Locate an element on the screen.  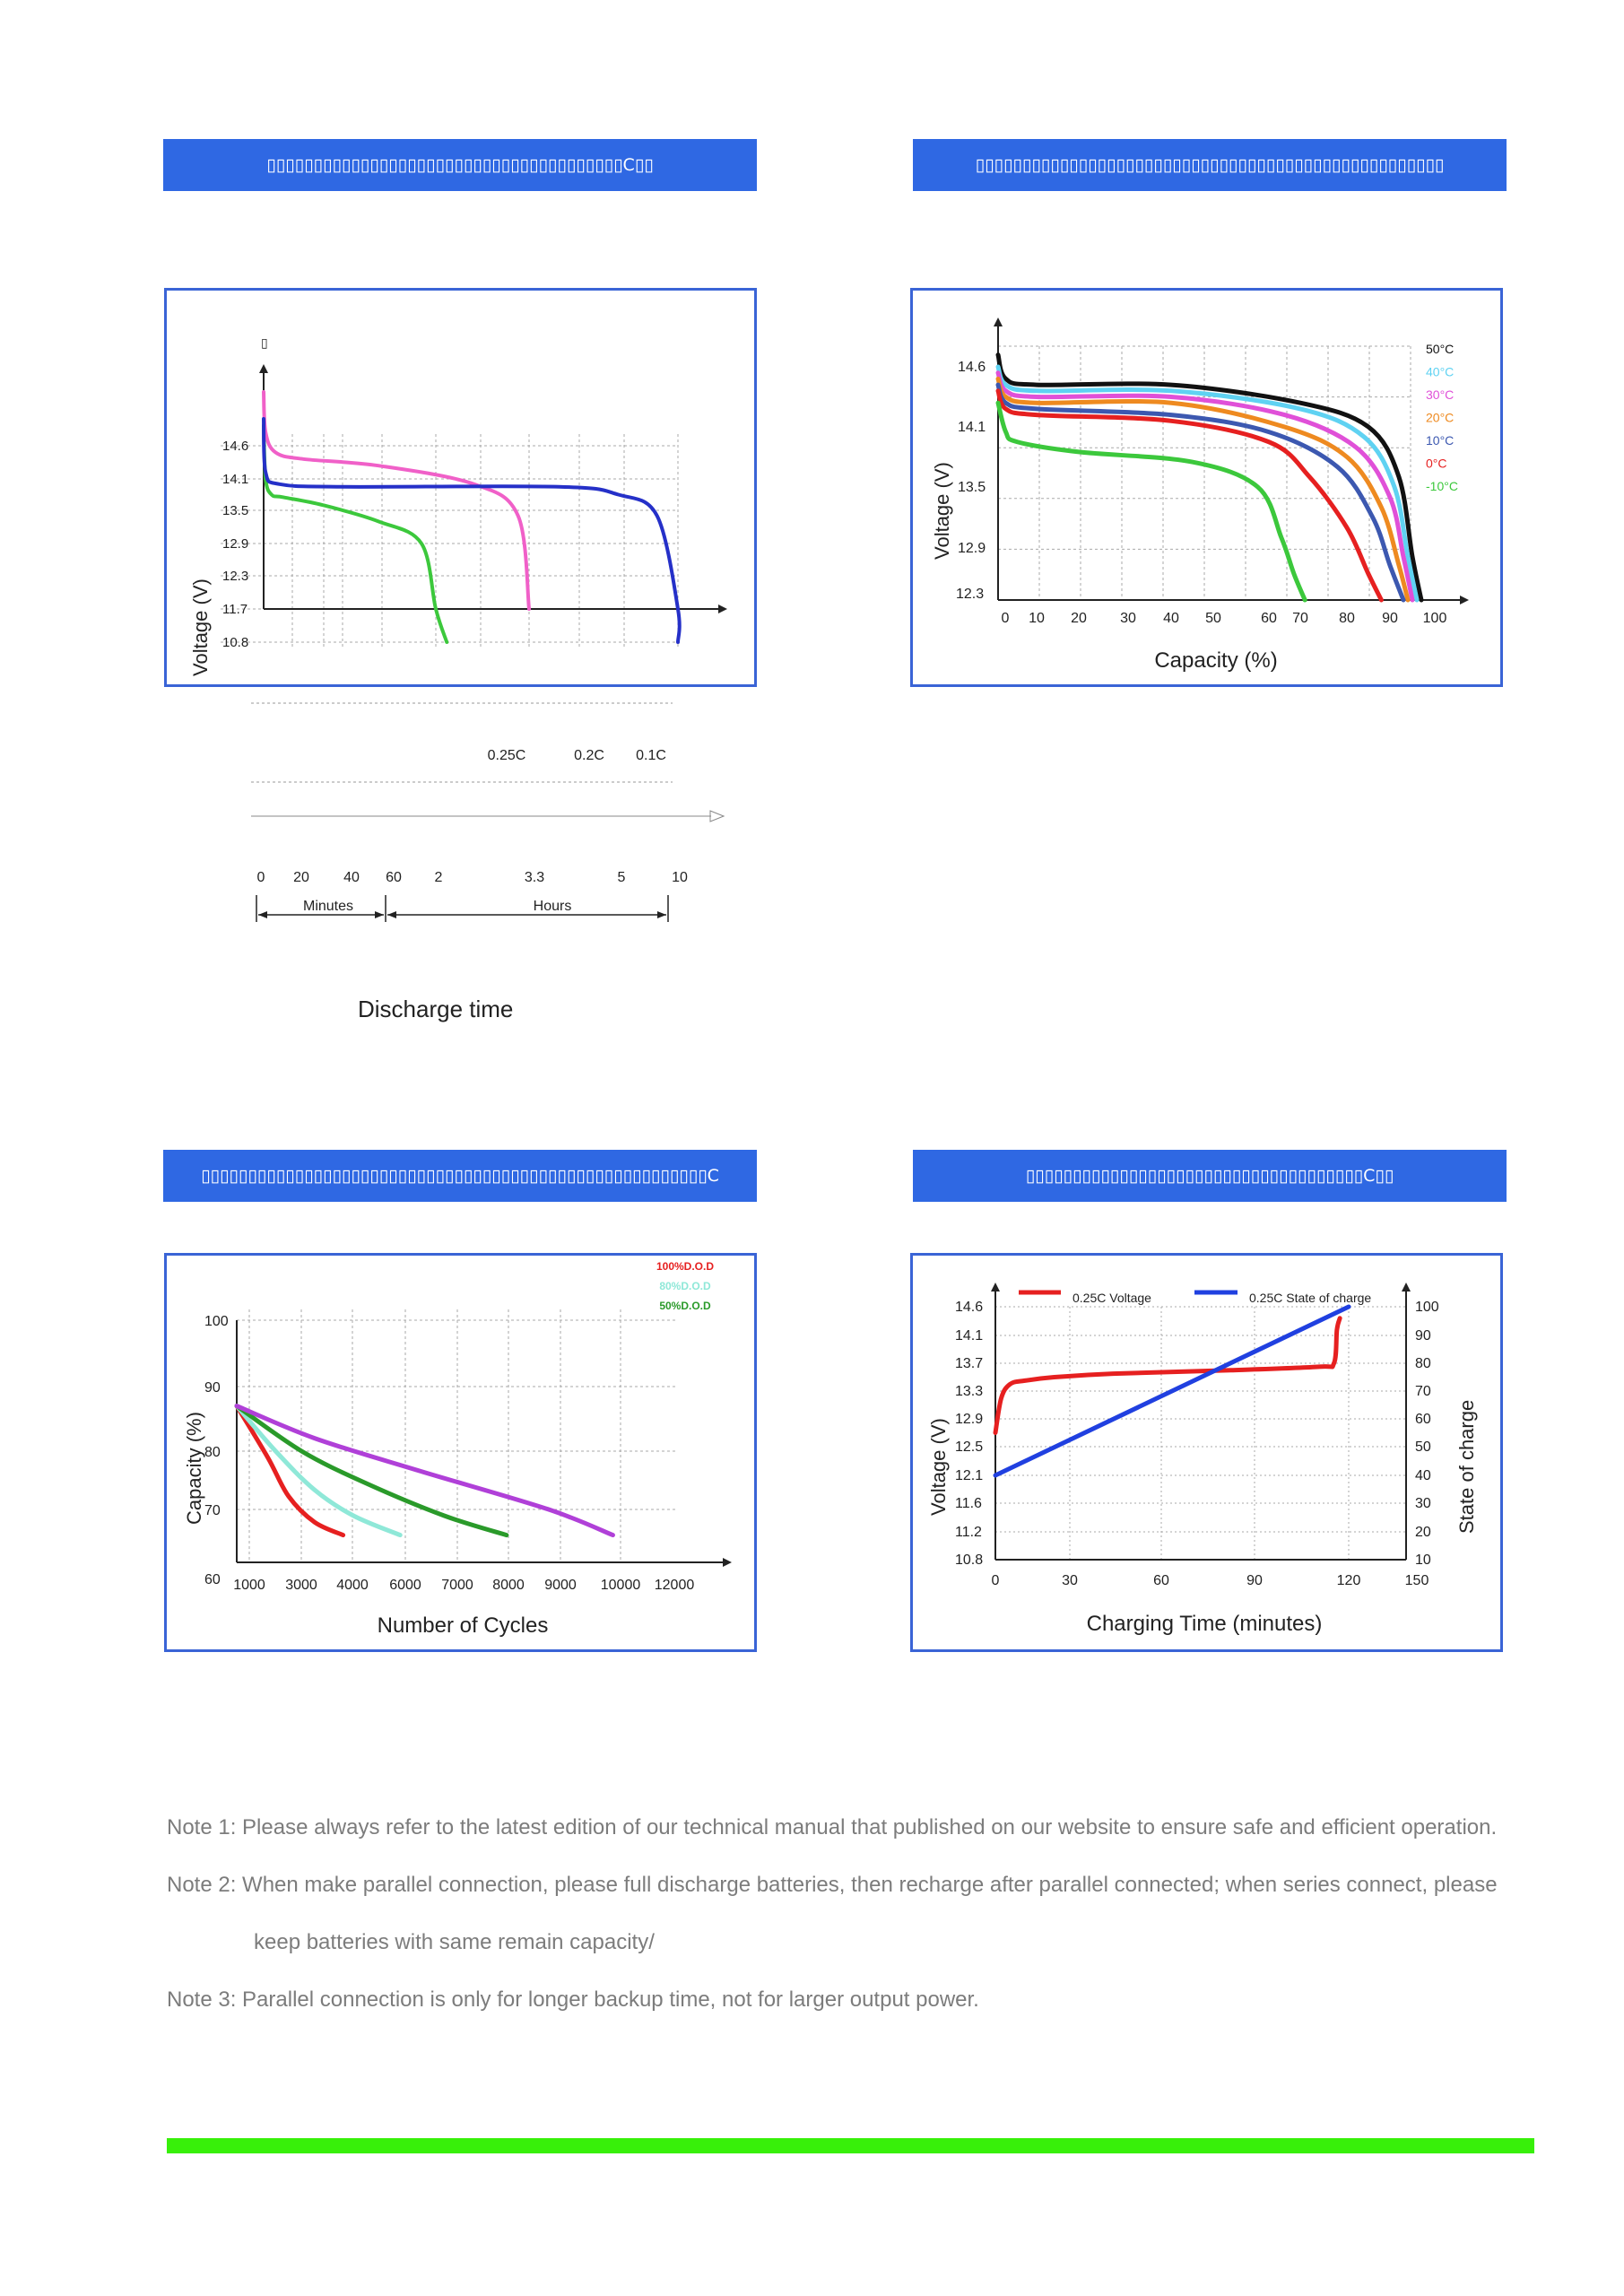
temperature-x-tick: 70 is located at coordinates (1300, 618).